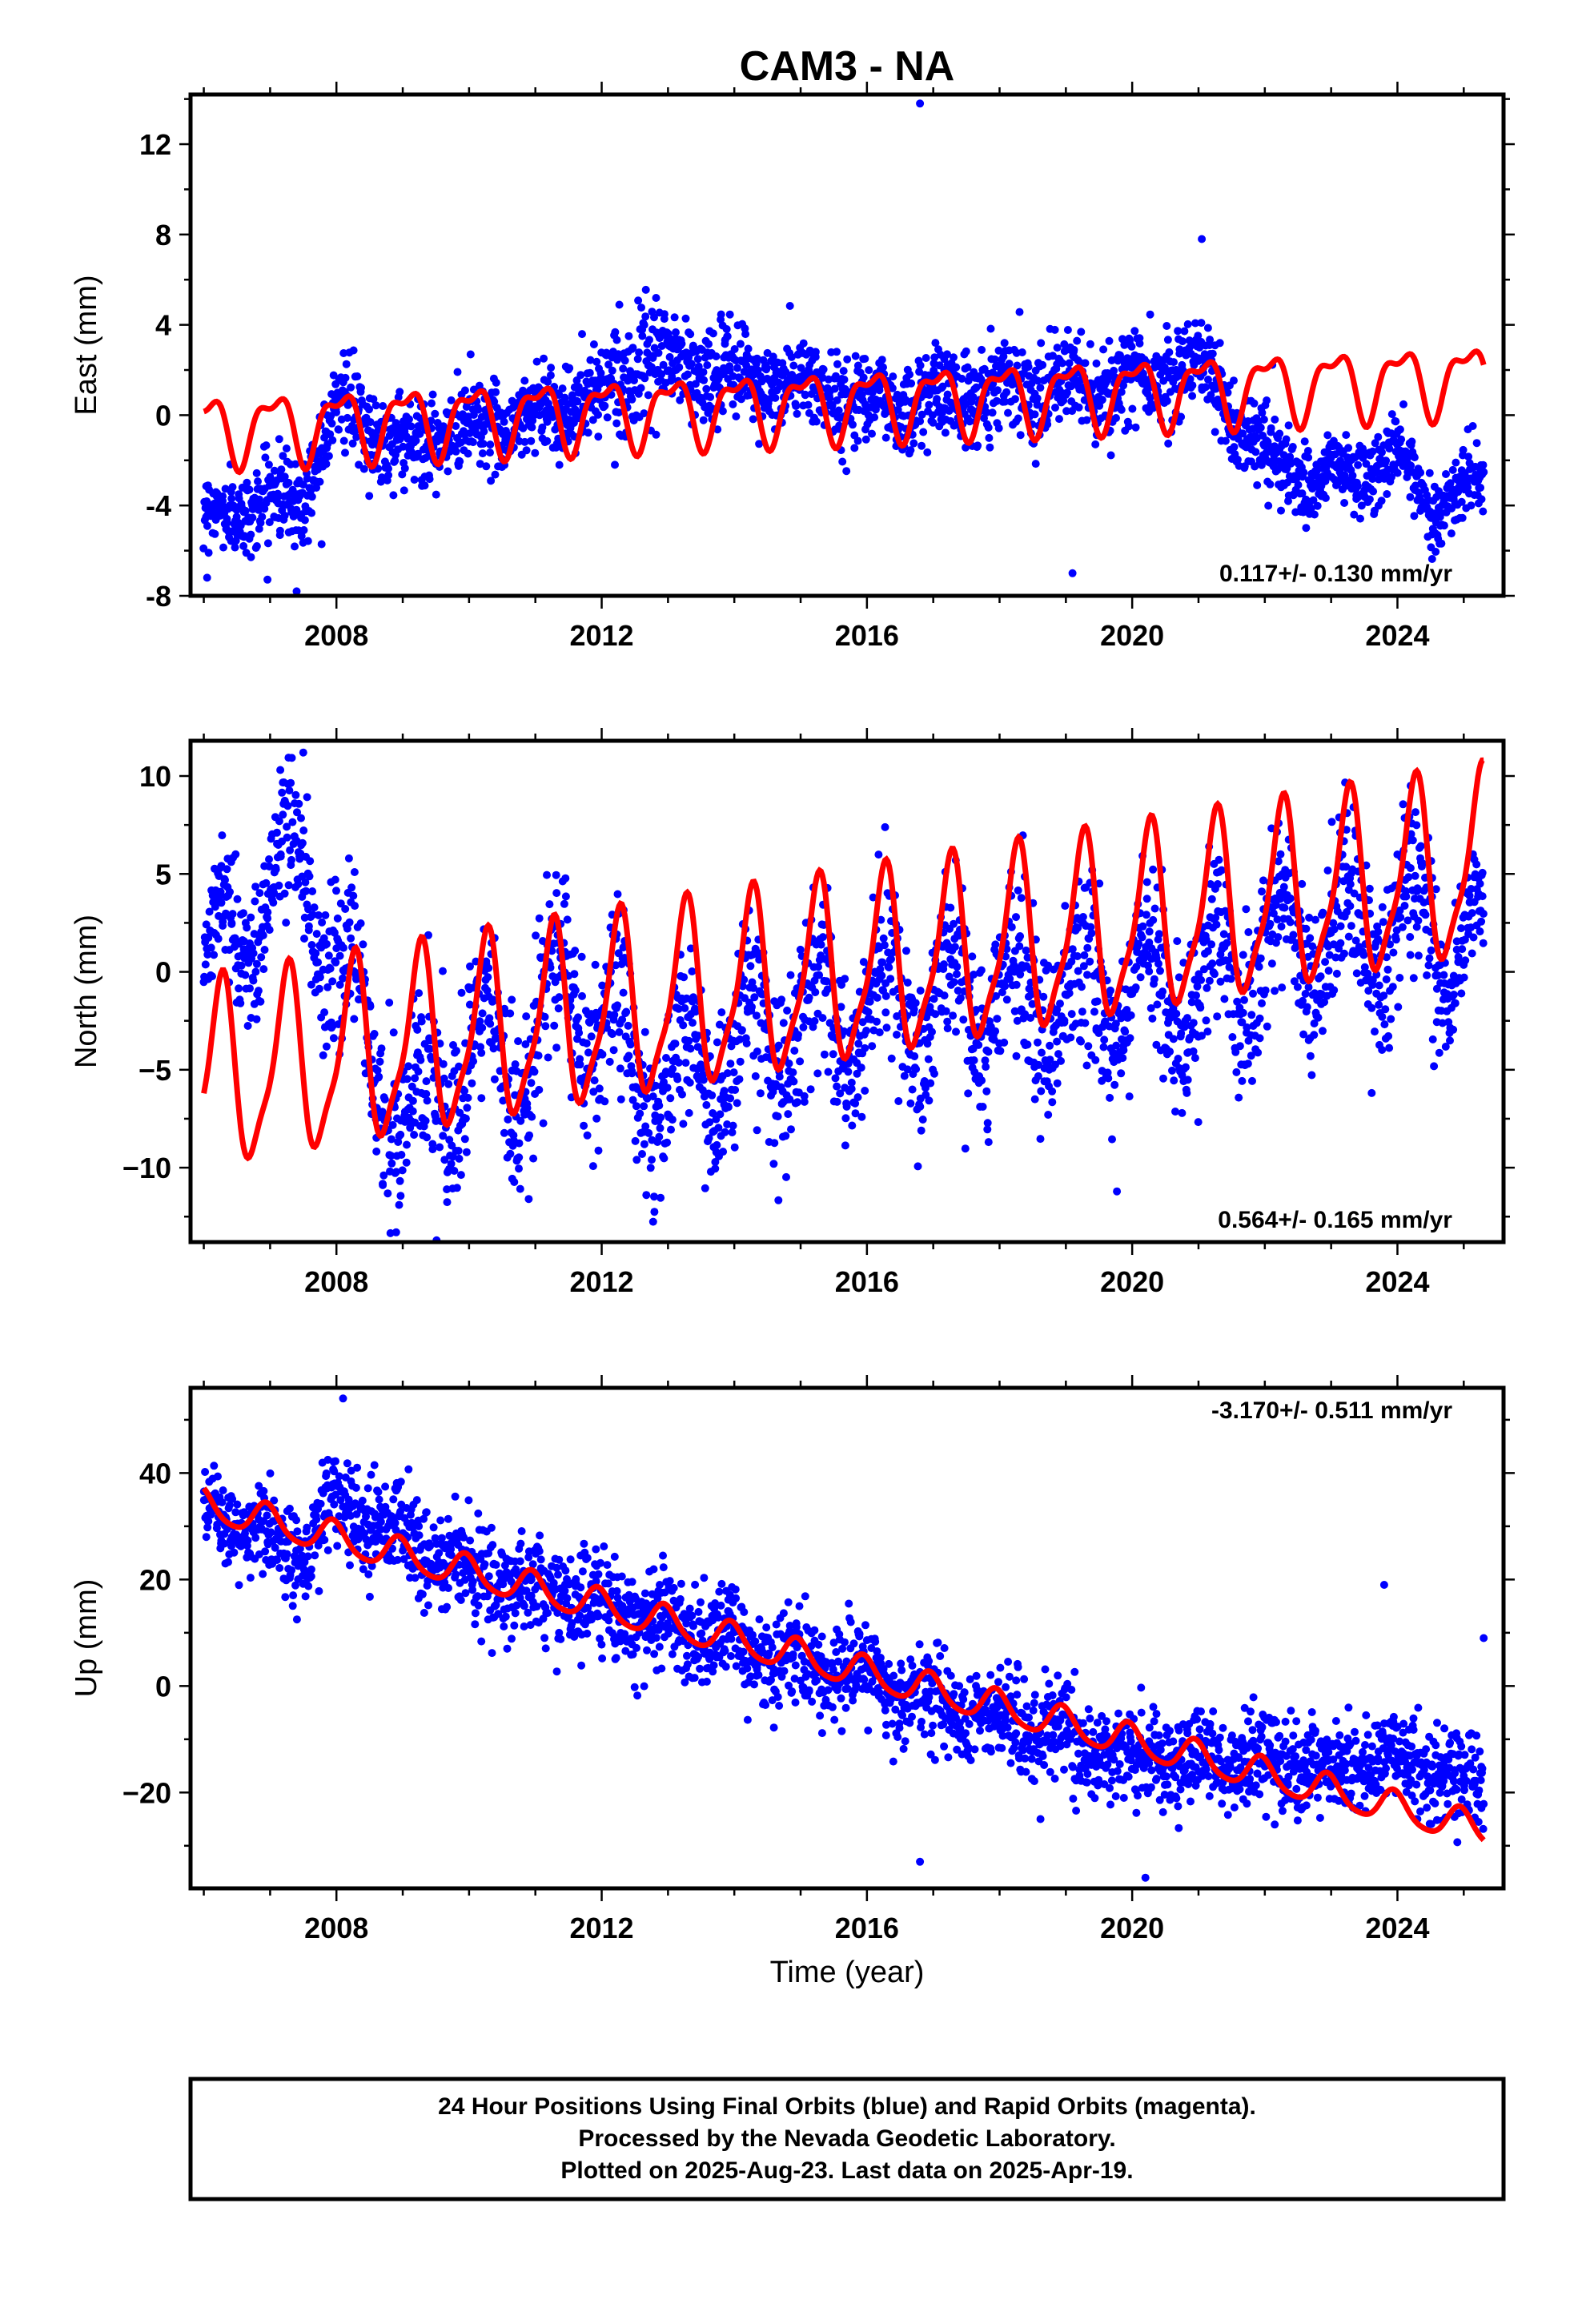  What do you see at coordinates (163, 325) in the screenshot?
I see `east-y-tick-label: 4` at bounding box center [163, 325].